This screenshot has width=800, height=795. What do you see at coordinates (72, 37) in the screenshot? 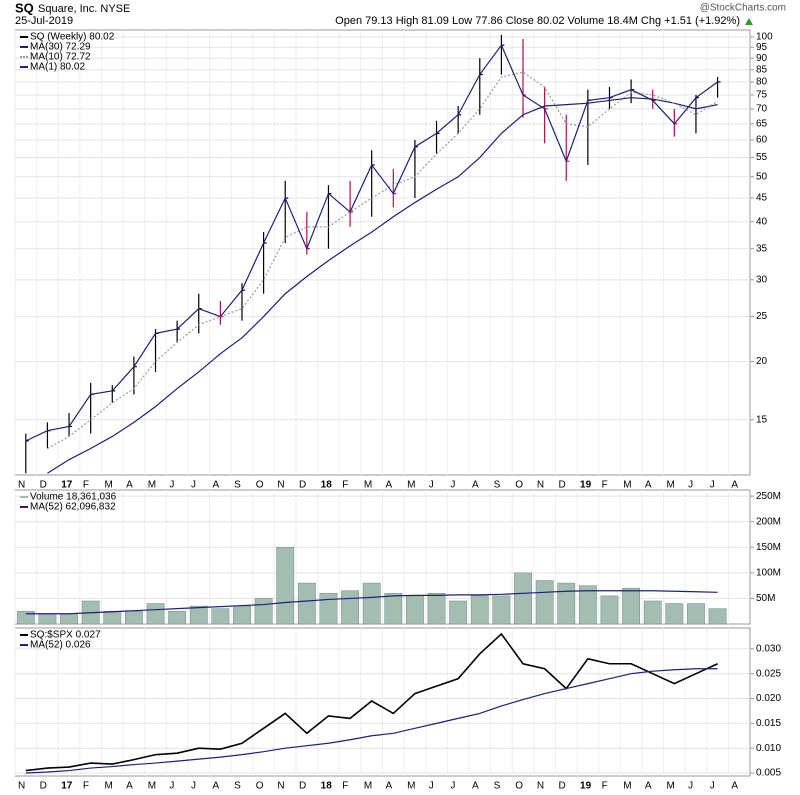
I see `legend-label: SQ (Weekly) 80.02` at bounding box center [72, 37].